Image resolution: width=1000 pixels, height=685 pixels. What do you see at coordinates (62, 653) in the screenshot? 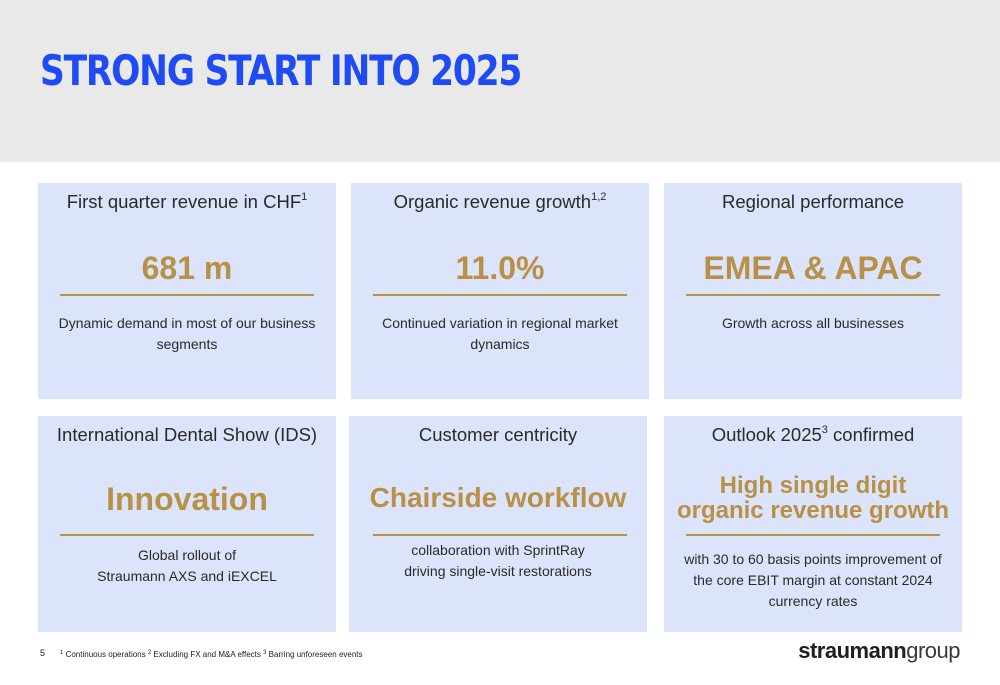
I see `footnote-marker: 1` at bounding box center [62, 653].